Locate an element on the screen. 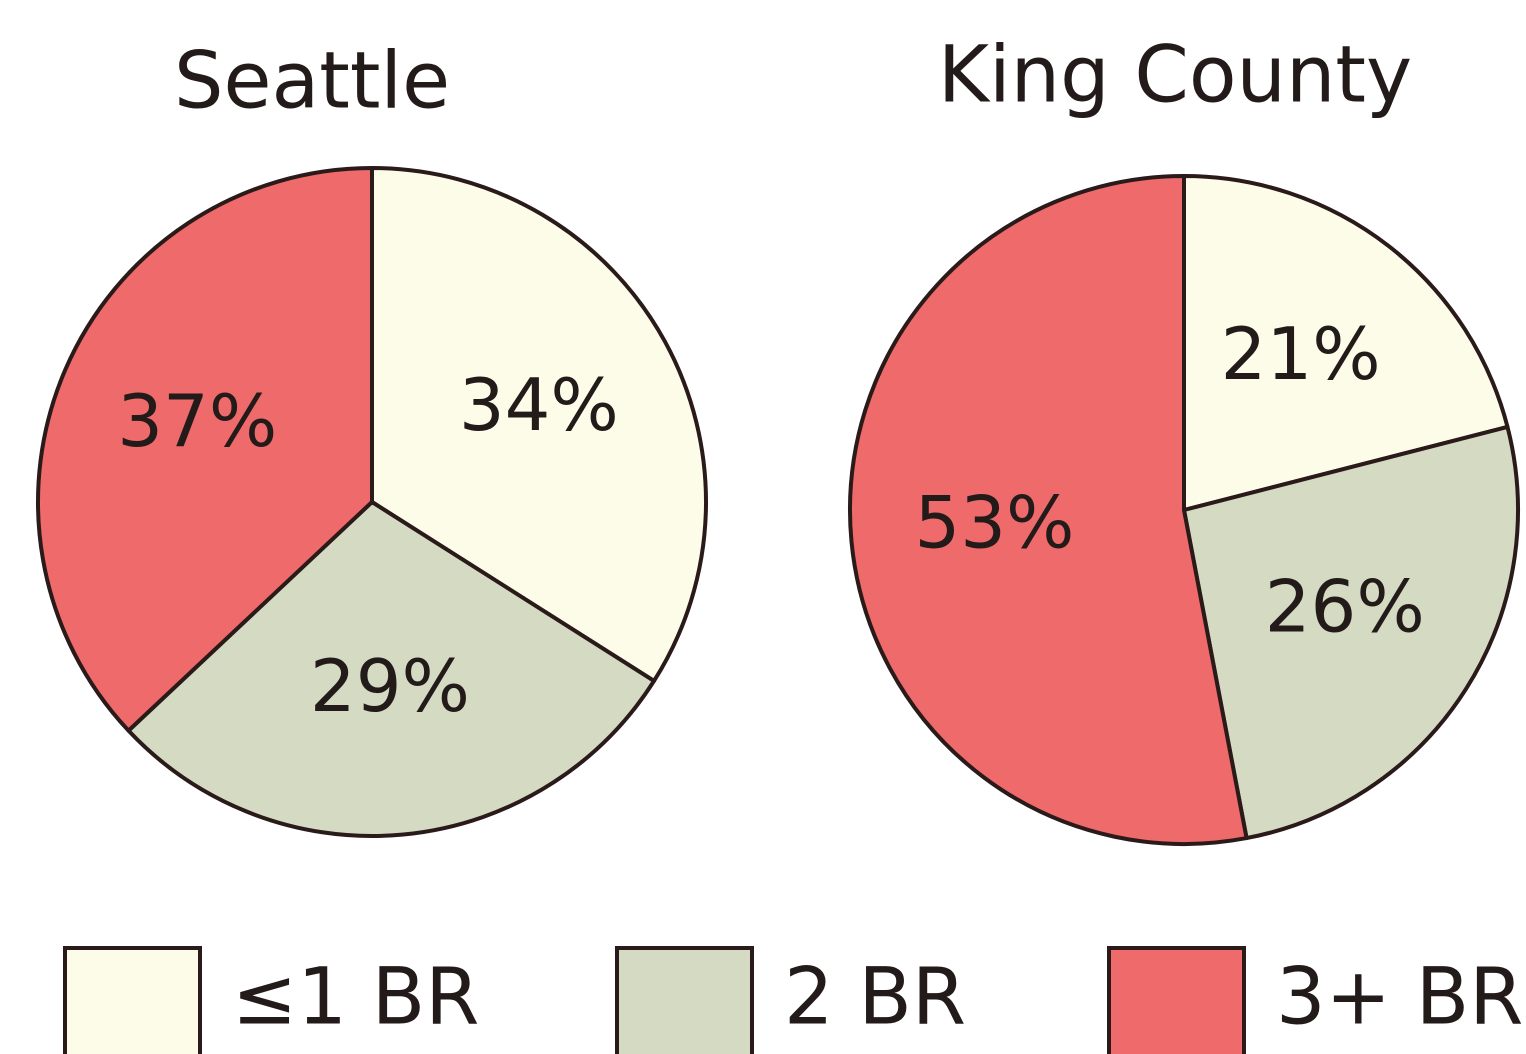 The image size is (1526, 1054). chart-title: Seattle is located at coordinates (312, 81).